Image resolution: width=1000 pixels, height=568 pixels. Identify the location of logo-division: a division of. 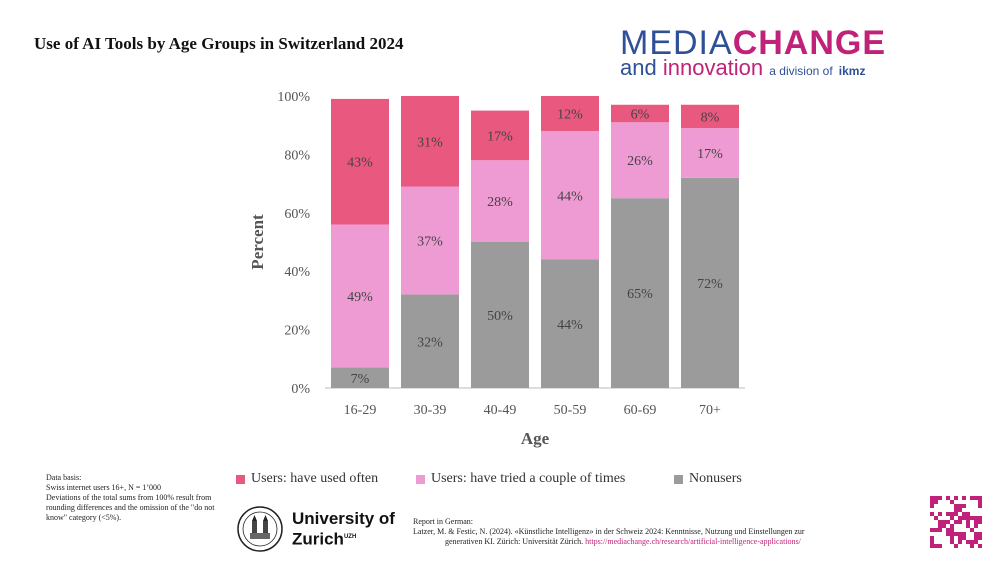
(801, 71).